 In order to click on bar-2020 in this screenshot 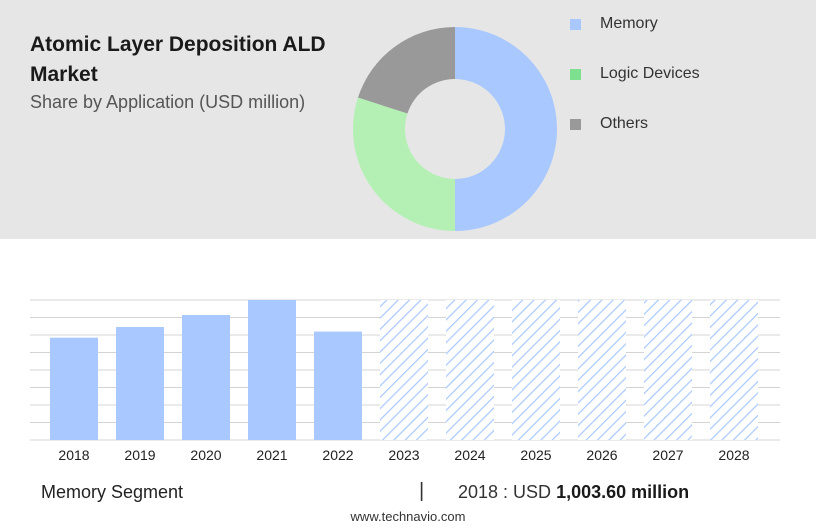, I will do `click(206, 377)`.